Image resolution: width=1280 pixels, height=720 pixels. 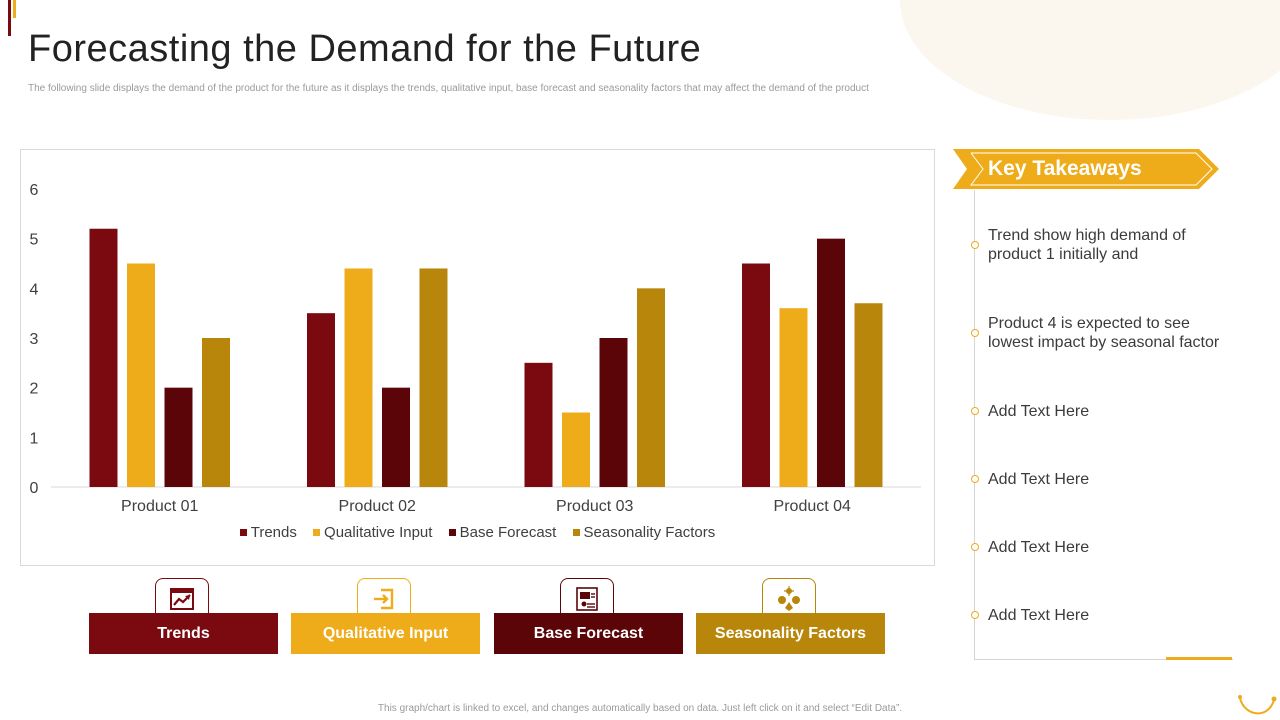 What do you see at coordinates (789, 598) in the screenshot?
I see `seasons-icon` at bounding box center [789, 598].